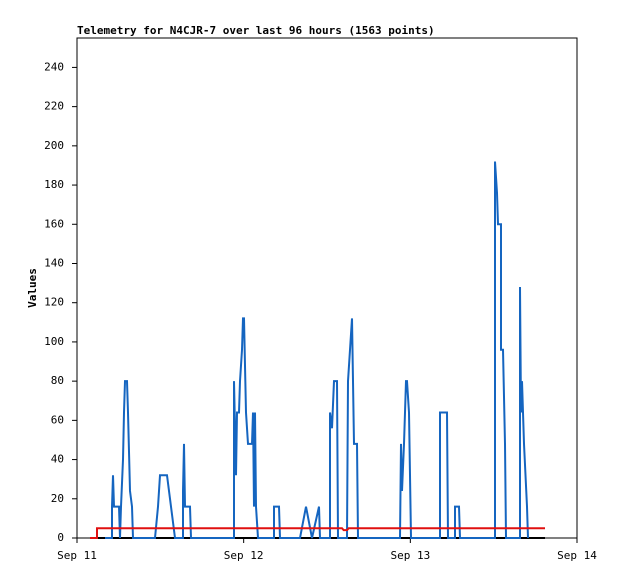  Describe the element at coordinates (77, 555) in the screenshot. I see `x-tick-label: Sep 11` at that location.